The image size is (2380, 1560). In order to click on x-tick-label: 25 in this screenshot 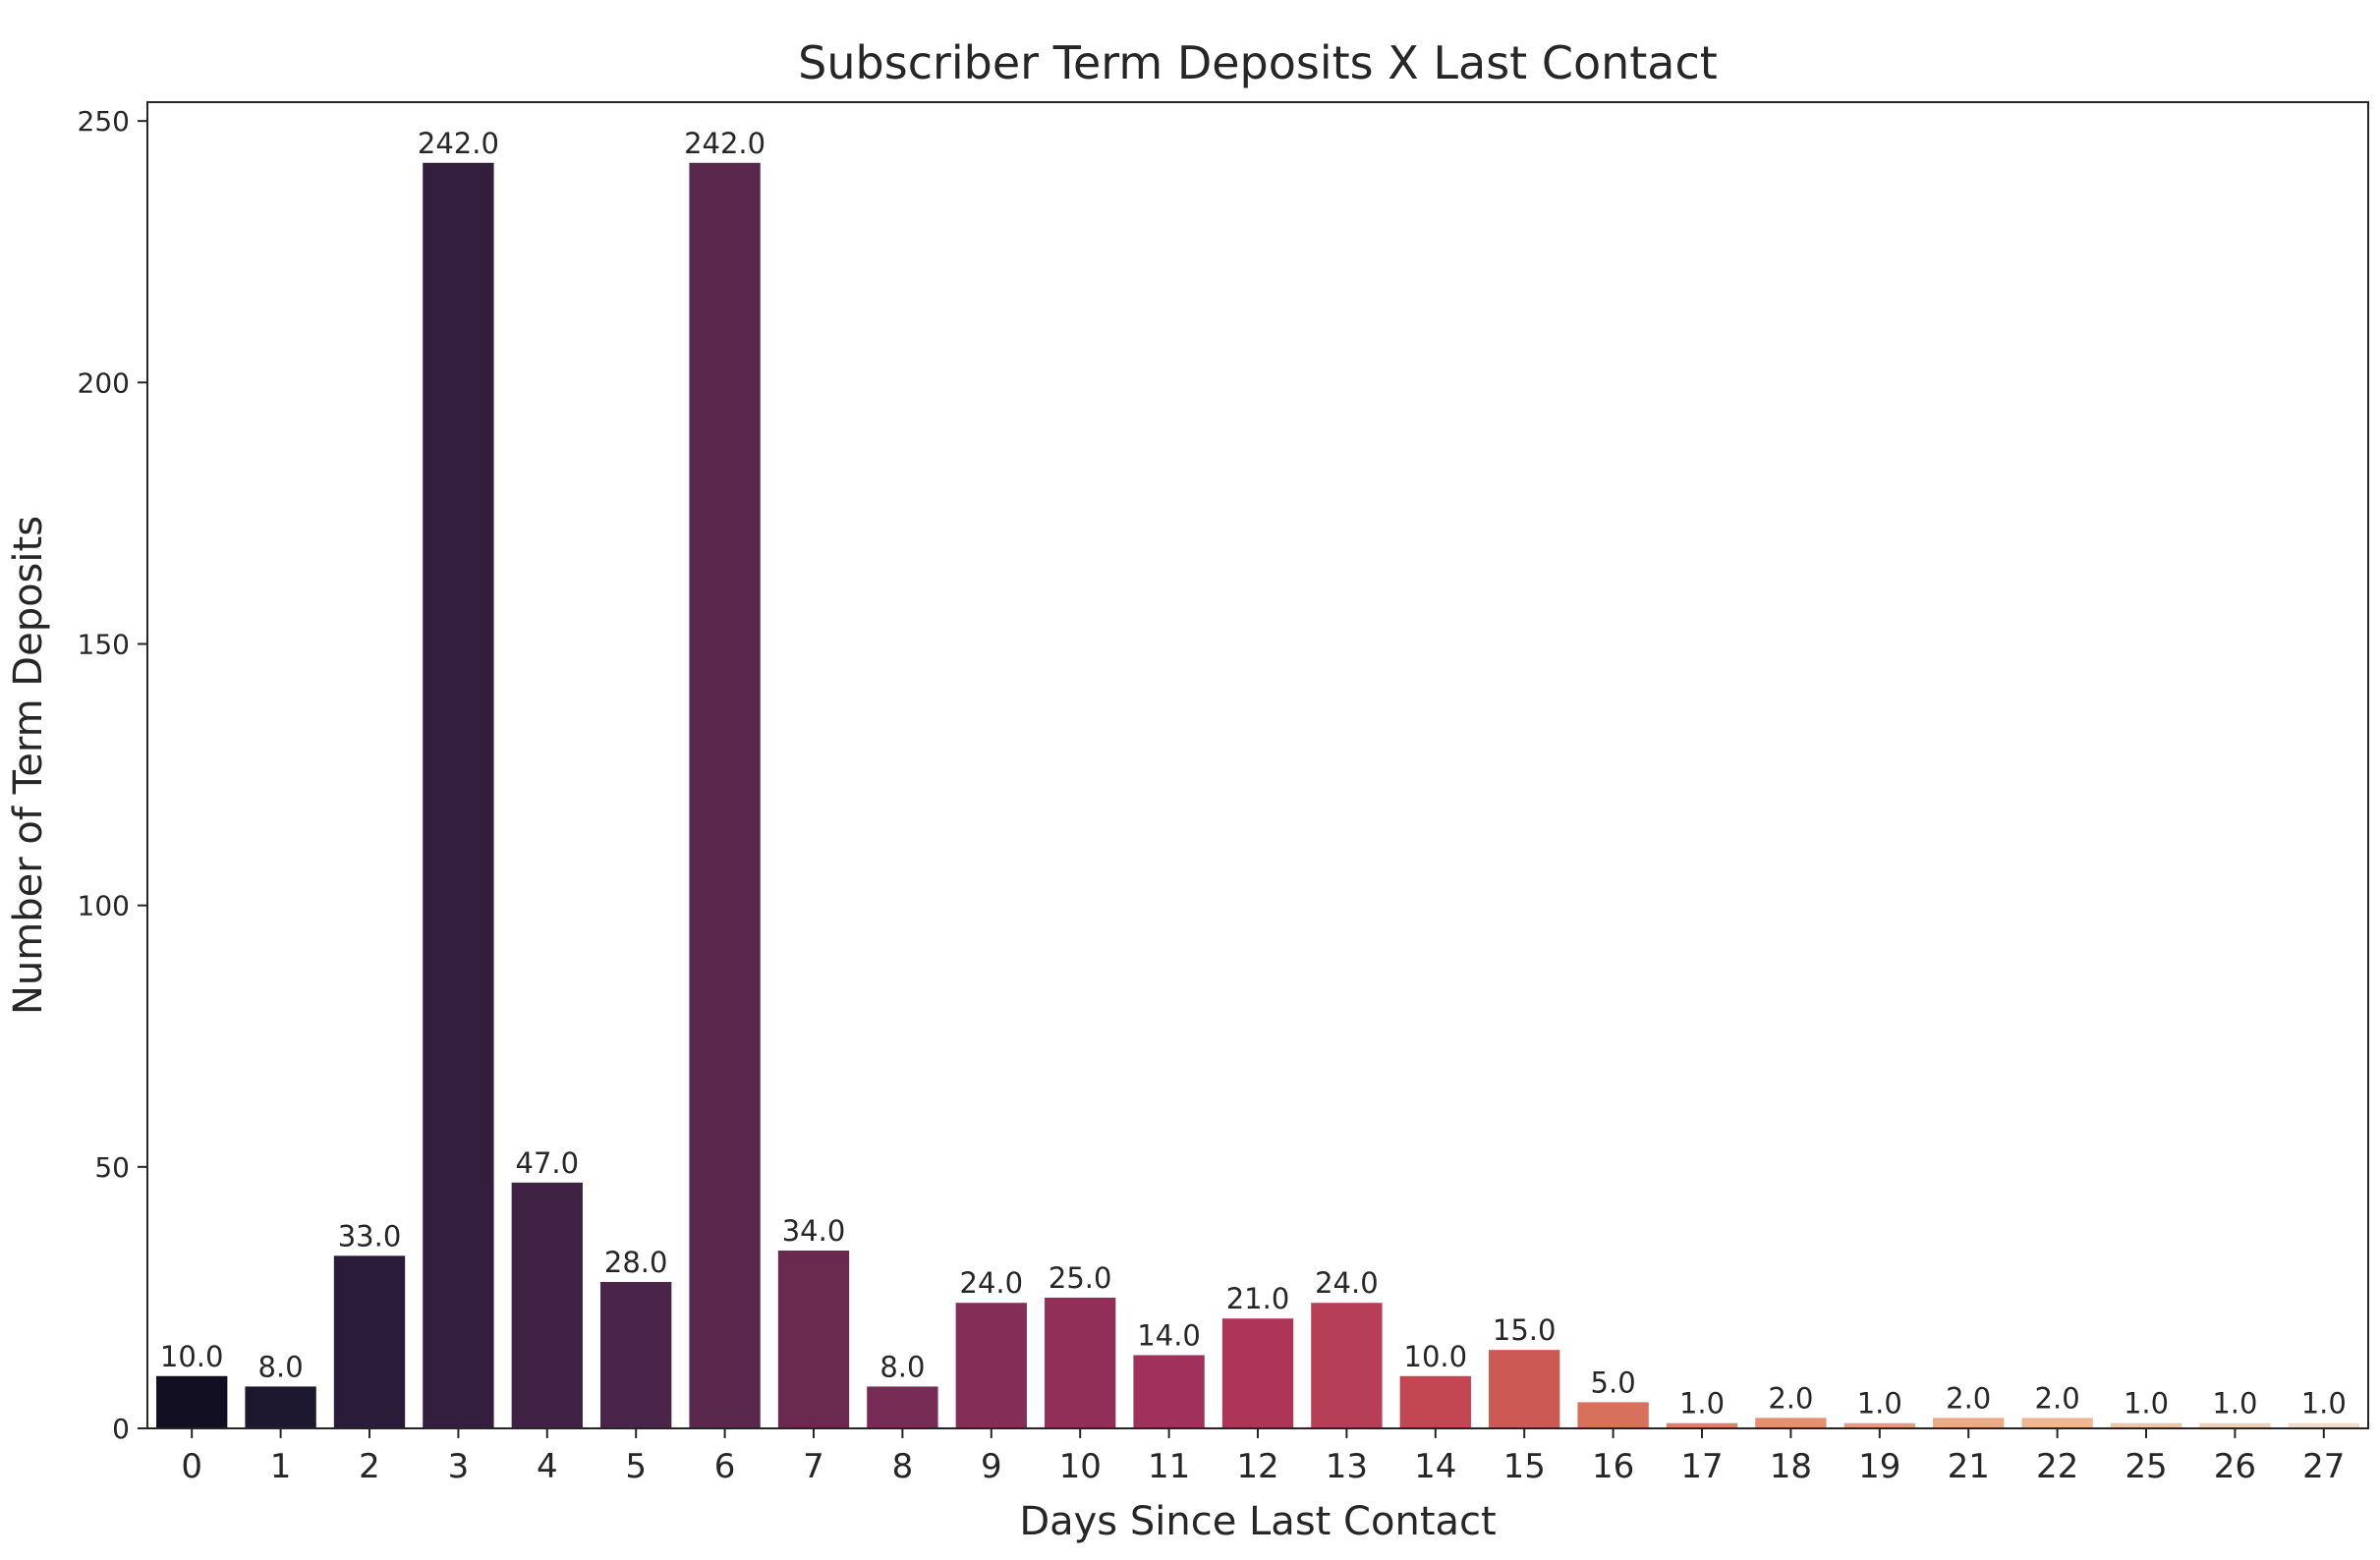, I will do `click(2146, 1466)`.